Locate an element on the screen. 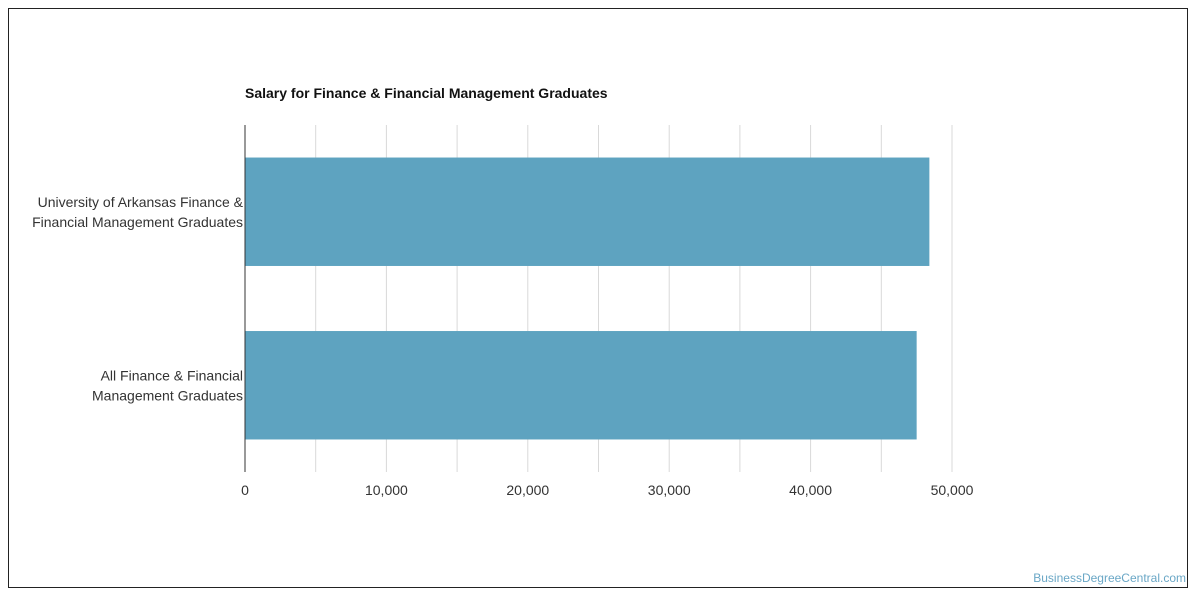  watermark-link: BusinessDegreeCentral.com is located at coordinates (1109, 578).